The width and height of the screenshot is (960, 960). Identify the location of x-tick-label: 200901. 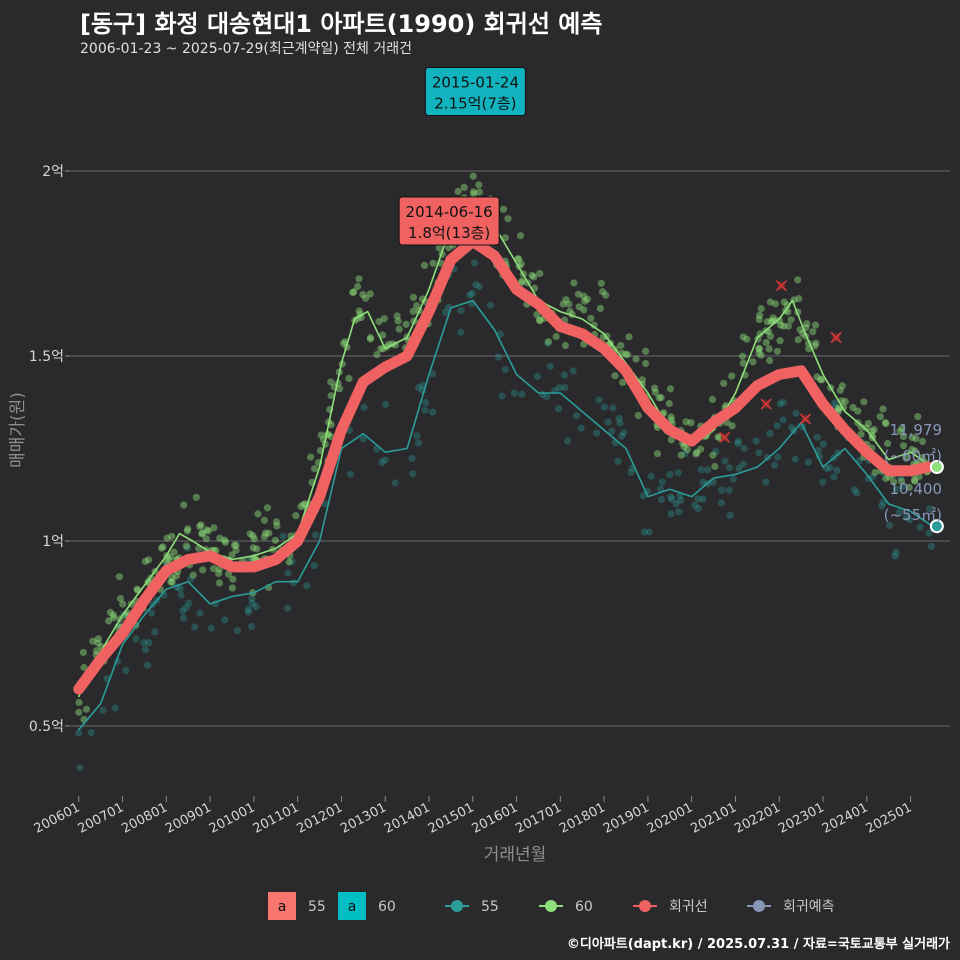
(188, 818).